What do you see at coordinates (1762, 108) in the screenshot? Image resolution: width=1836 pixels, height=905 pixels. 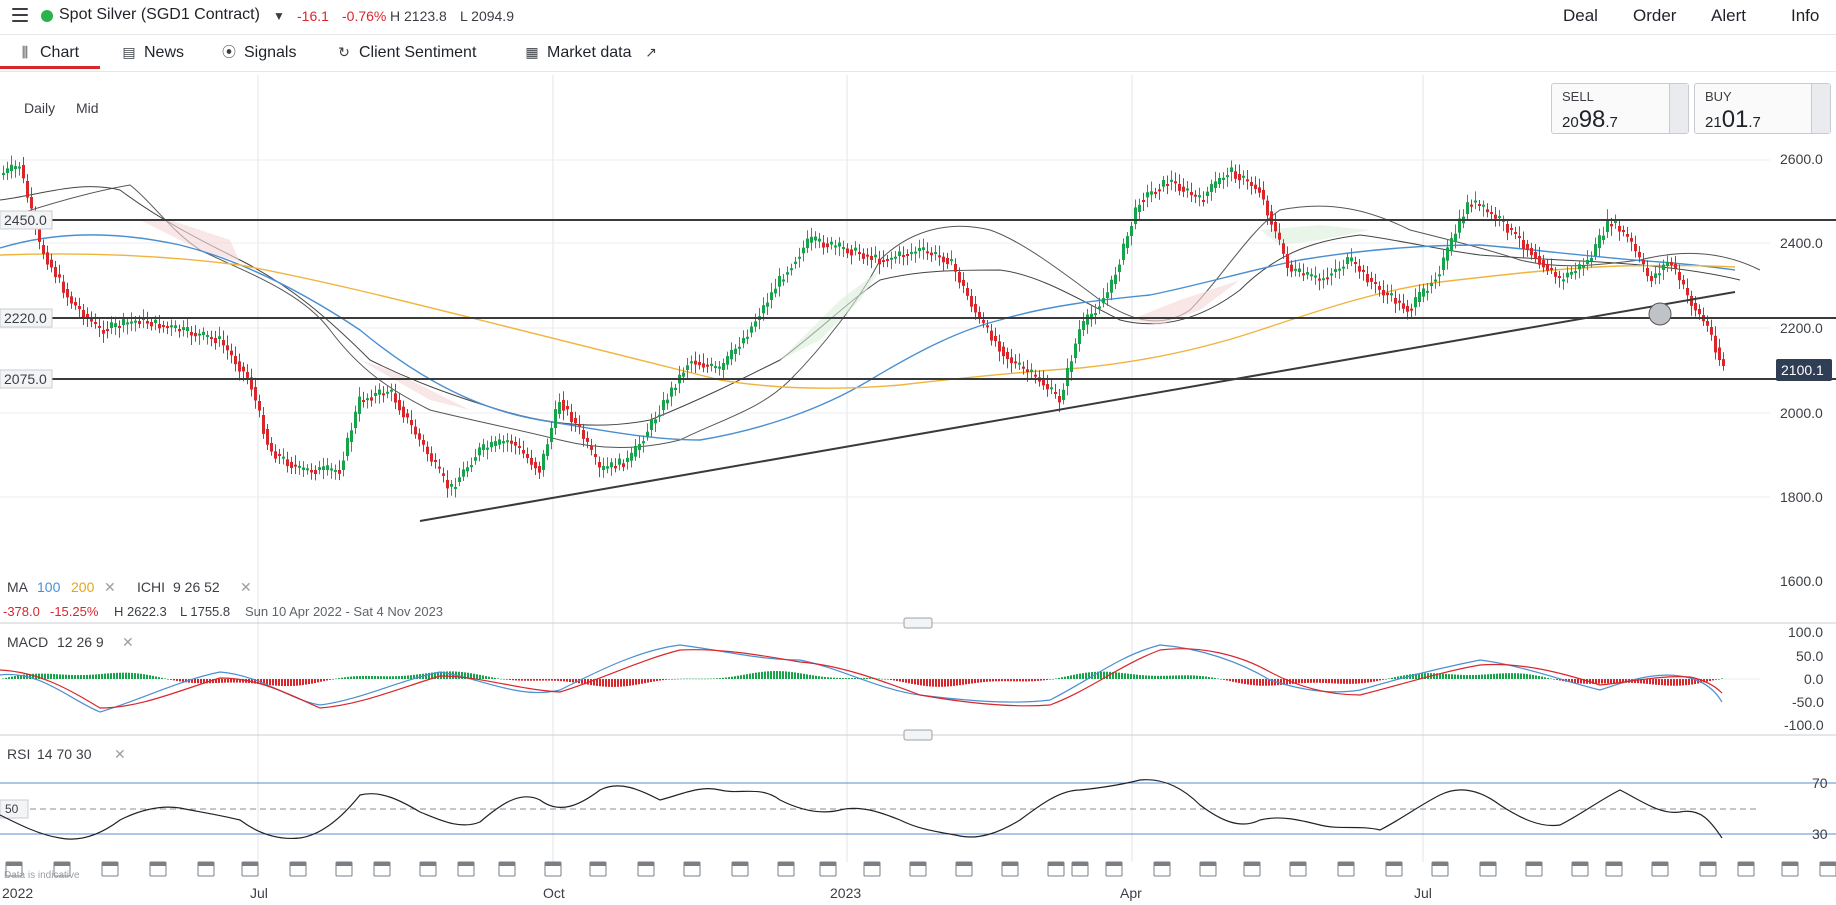 I see `buy-button: BUY 2101.7` at bounding box center [1762, 108].